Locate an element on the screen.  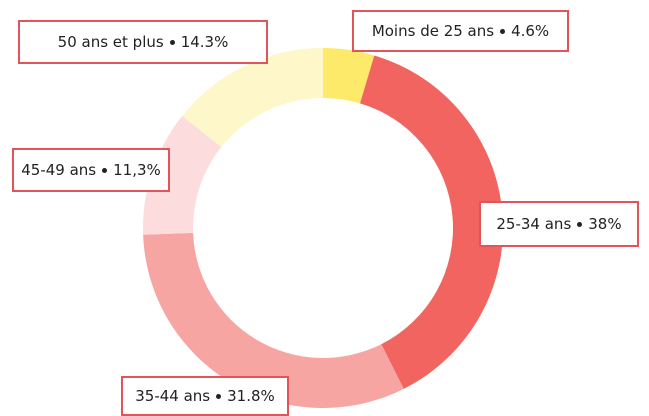
category-name: 45-49 ans is located at coordinates (59, 170).